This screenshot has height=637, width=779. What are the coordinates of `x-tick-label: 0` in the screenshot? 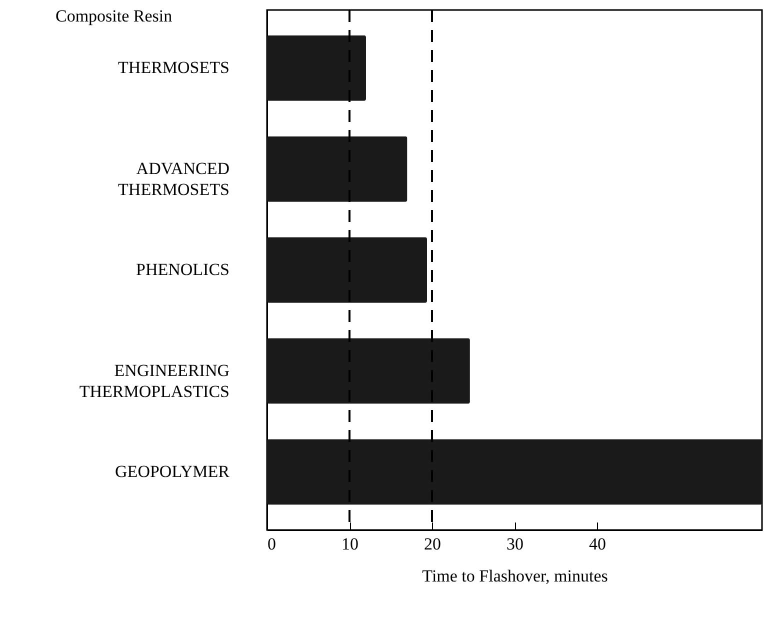 It's located at (272, 544).